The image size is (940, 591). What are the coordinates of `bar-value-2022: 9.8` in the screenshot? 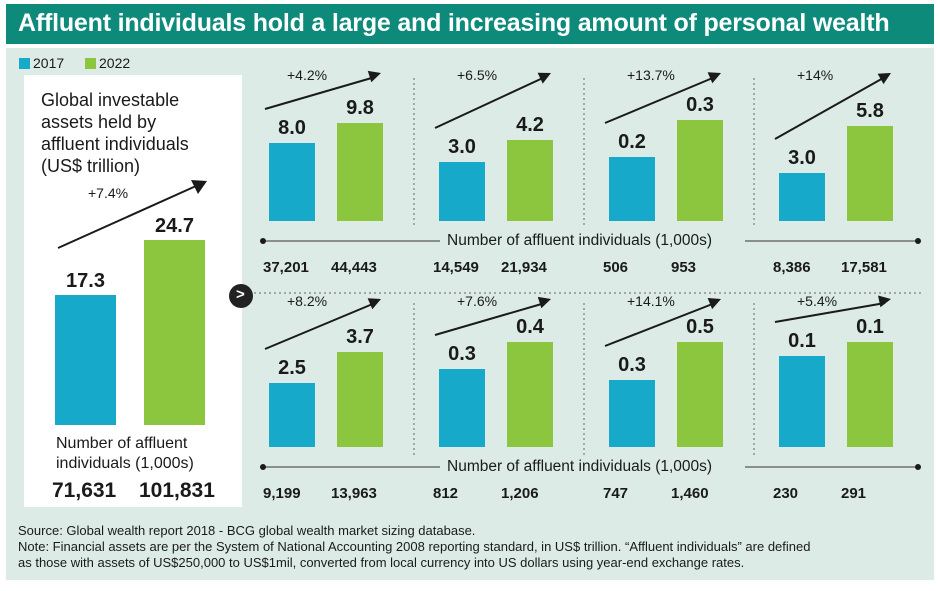 It's located at (360, 108).